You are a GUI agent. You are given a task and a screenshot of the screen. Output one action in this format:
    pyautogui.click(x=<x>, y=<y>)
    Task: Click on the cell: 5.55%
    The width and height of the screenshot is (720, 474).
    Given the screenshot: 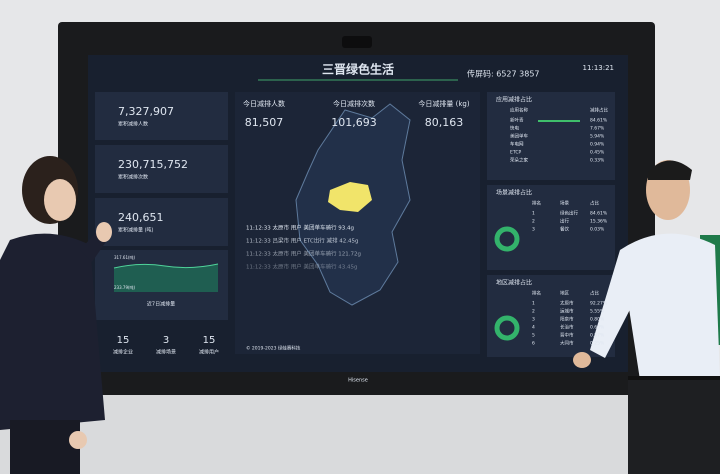 What is the action you would take?
    pyautogui.click(x=597, y=312)
    